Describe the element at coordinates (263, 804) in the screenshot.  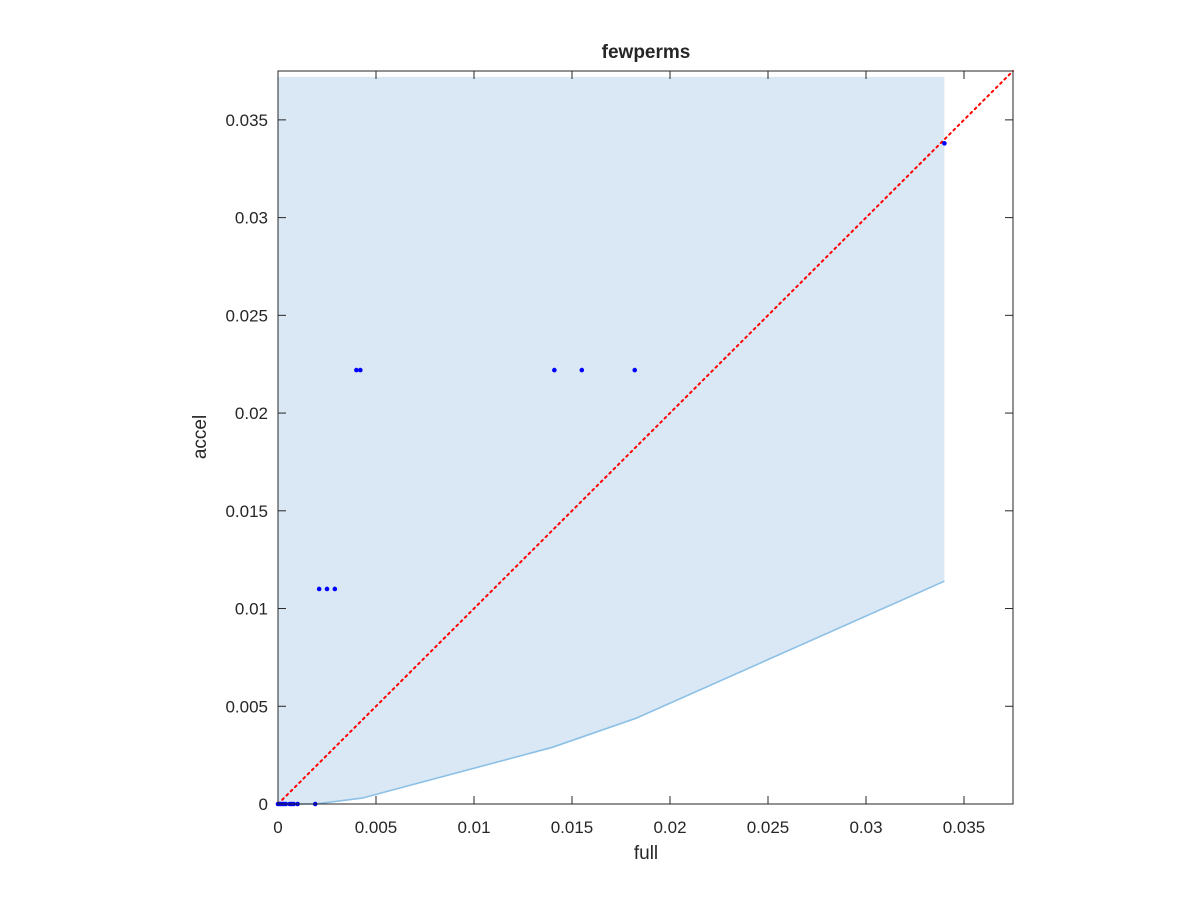
I see `y-tick-label: 0` at that location.